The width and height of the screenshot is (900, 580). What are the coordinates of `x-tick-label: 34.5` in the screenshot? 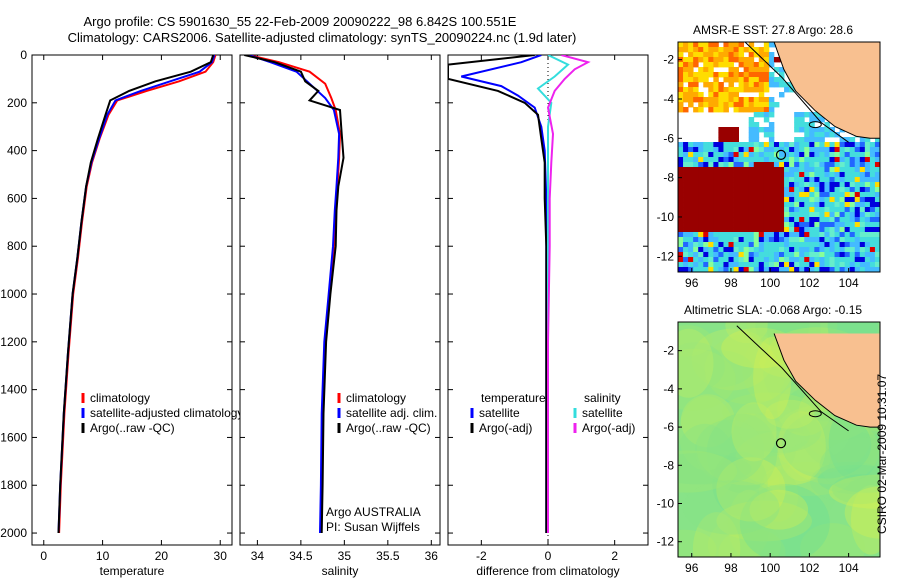 It's located at (301, 556).